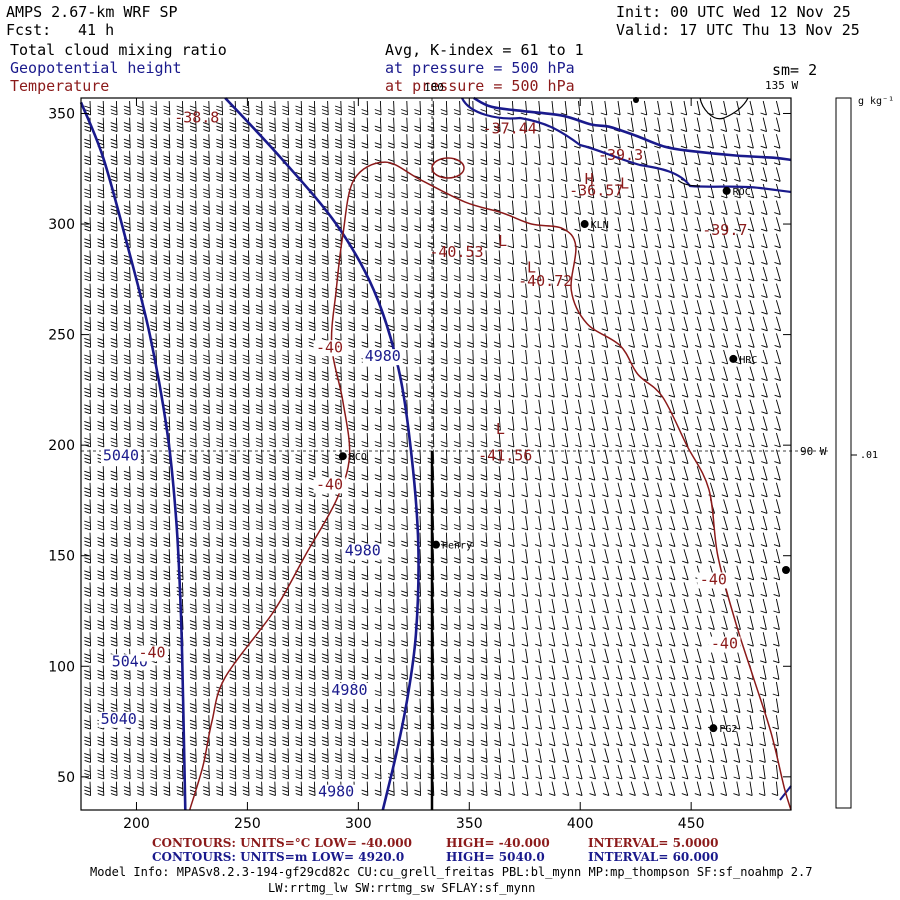 This screenshot has height=900, width=900. I want to click on x-tick-label: 300, so click(358, 824).